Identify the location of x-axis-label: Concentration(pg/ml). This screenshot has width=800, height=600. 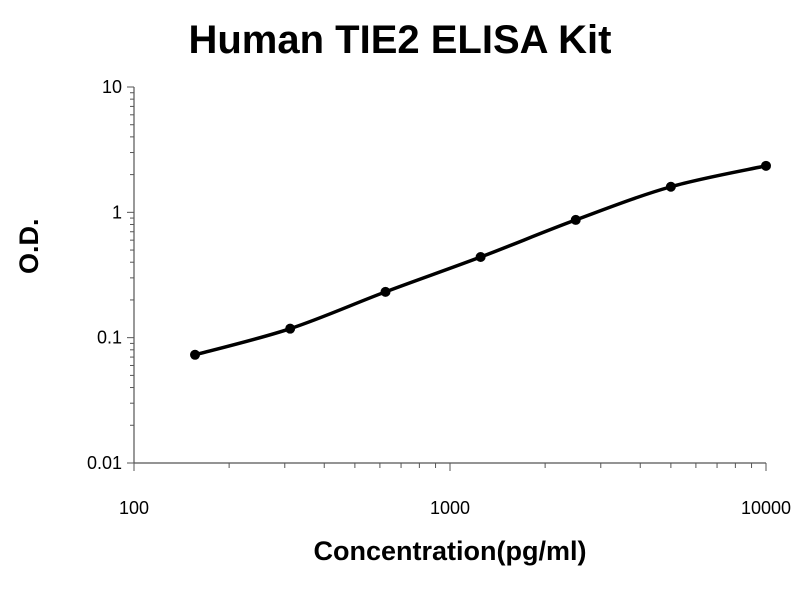
(450, 551).